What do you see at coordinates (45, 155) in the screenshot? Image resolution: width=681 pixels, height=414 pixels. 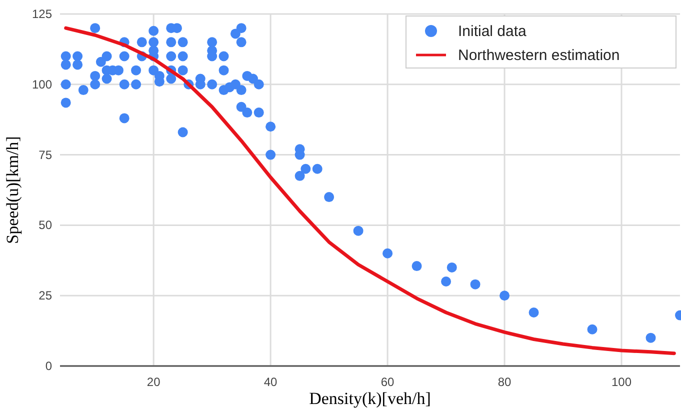 I see `y-tick-label: 75` at bounding box center [45, 155].